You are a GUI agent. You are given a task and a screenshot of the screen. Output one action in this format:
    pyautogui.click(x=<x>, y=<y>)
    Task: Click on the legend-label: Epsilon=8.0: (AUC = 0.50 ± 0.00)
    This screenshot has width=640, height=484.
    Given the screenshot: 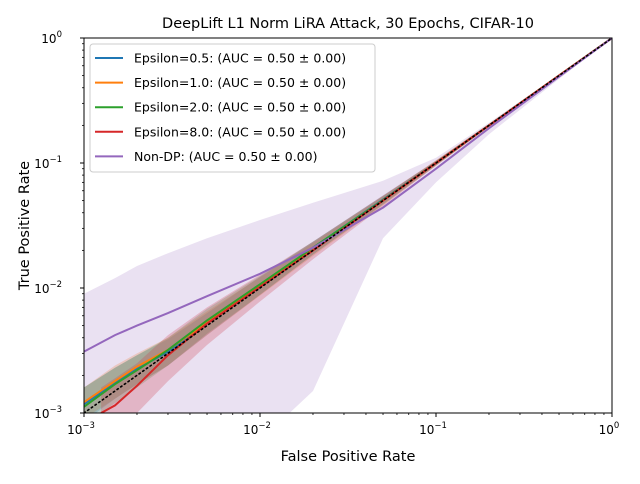 What is the action you would take?
    pyautogui.click(x=240, y=131)
    